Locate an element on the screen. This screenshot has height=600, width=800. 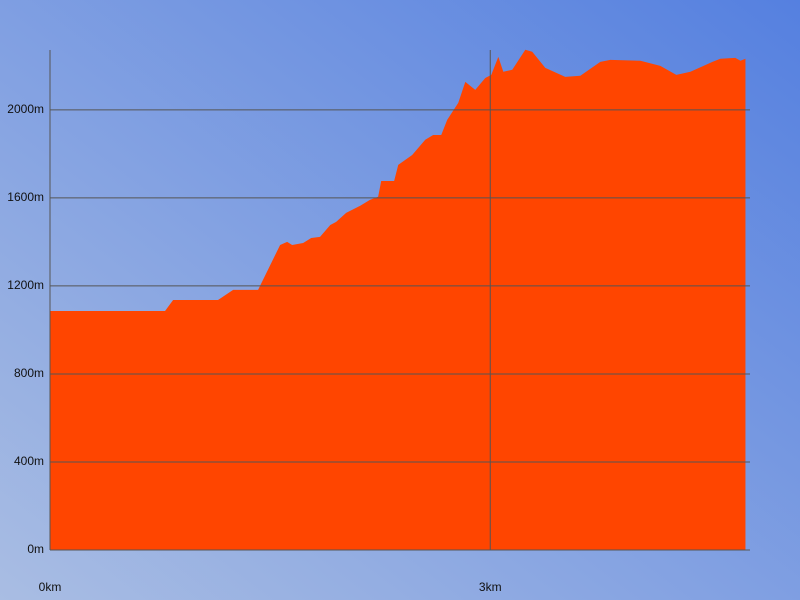
y-tick-label: 0m is located at coordinates (35, 549).